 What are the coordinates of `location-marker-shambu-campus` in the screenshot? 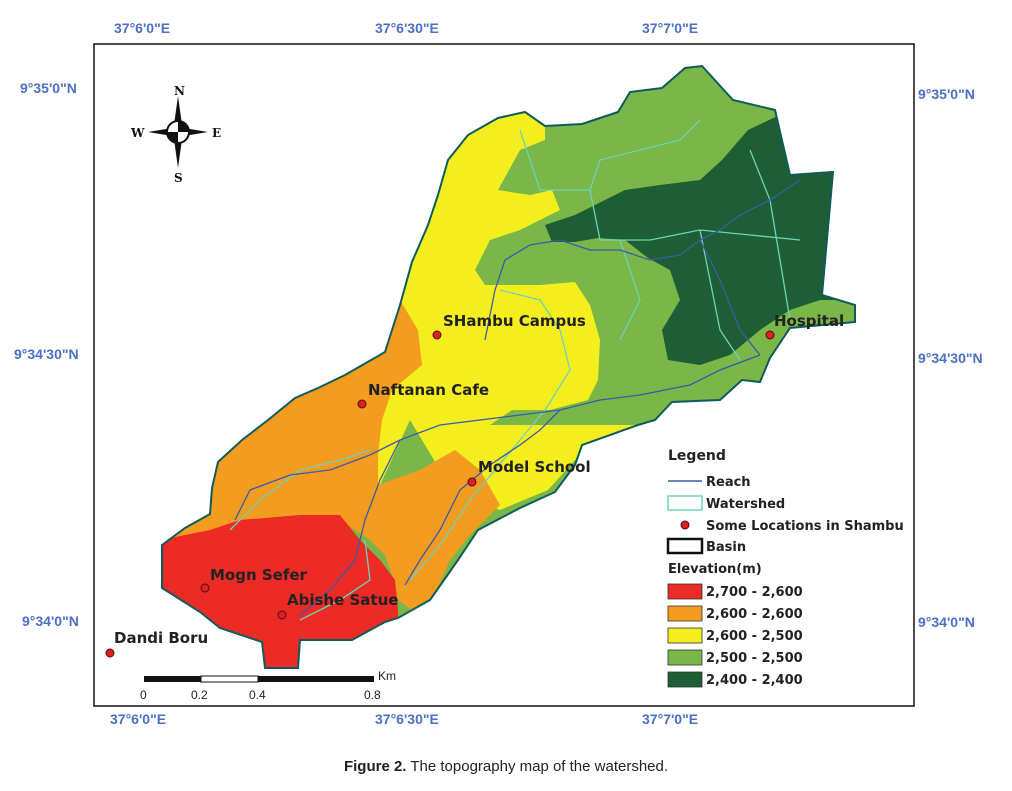 It's located at (437, 335).